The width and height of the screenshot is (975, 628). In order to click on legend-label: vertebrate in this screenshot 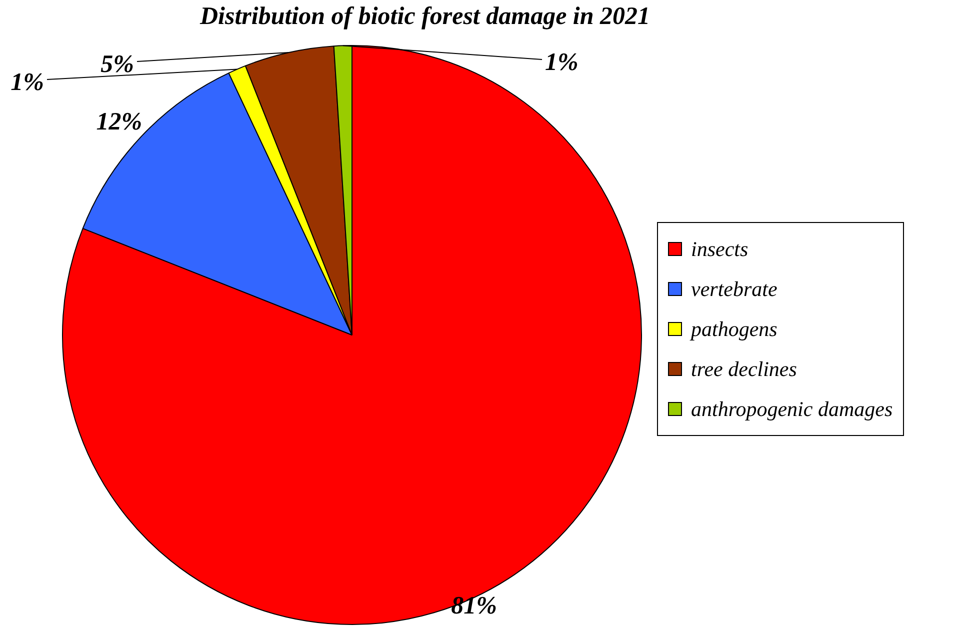, I will do `click(734, 289)`.